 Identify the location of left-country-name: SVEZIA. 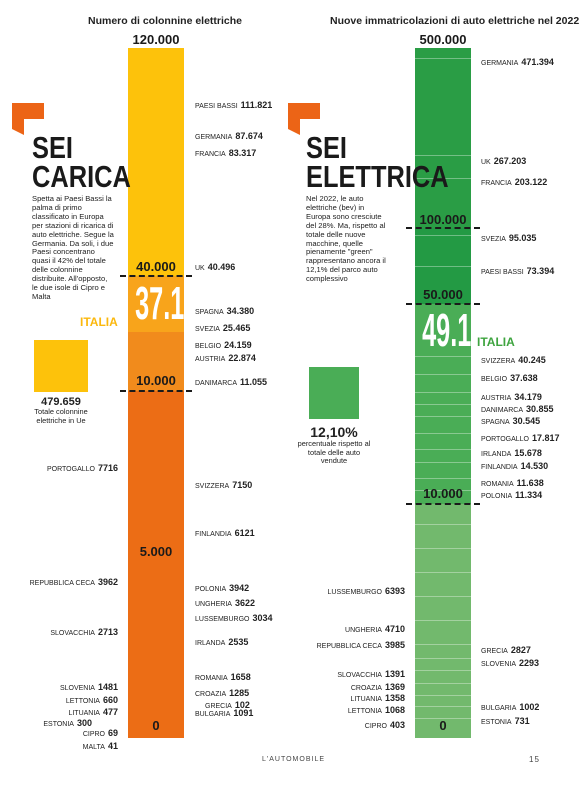
(207, 329).